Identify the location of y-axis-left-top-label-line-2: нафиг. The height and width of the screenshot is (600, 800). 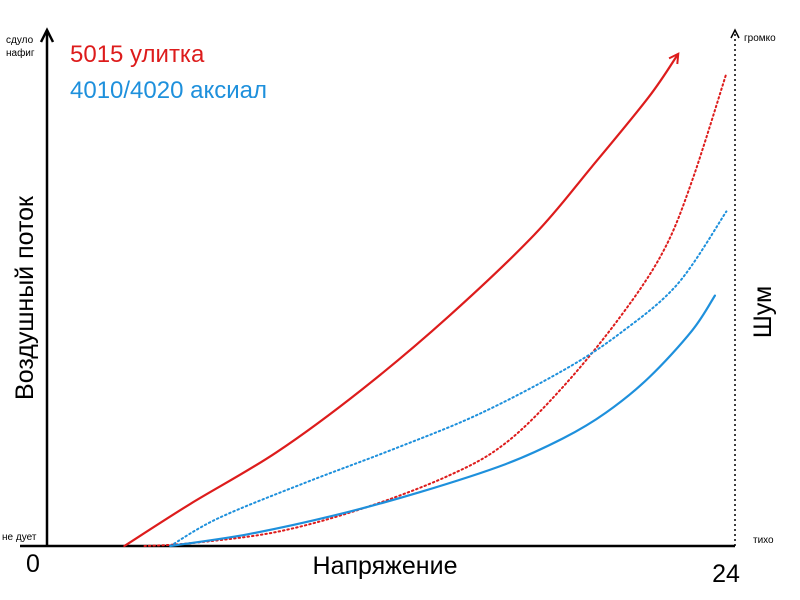
(20, 53).